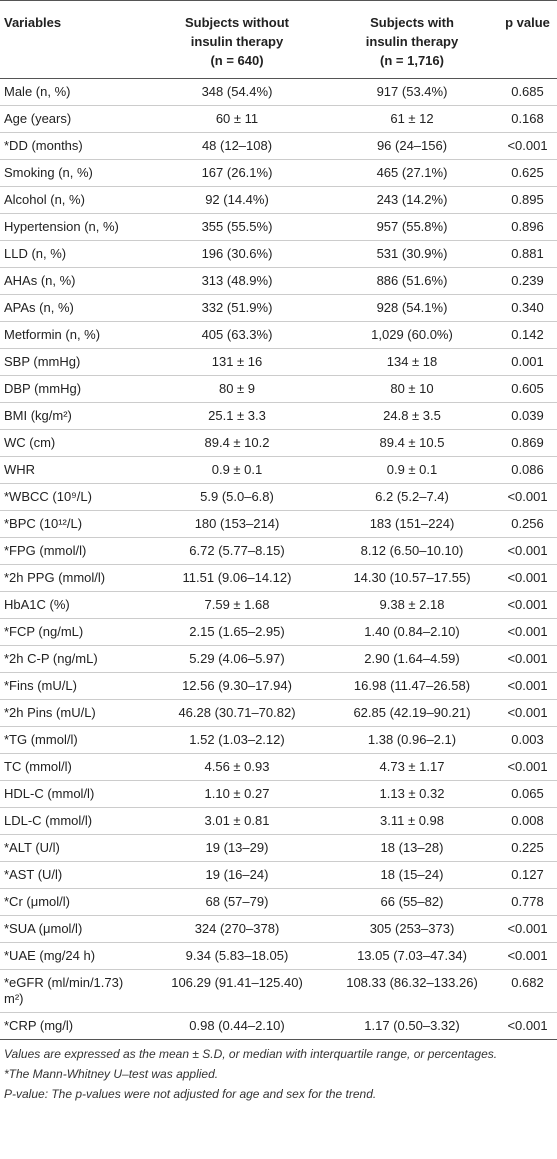 The image size is (557, 1159). I want to click on table-cell: 134 ± 18, so click(412, 362).